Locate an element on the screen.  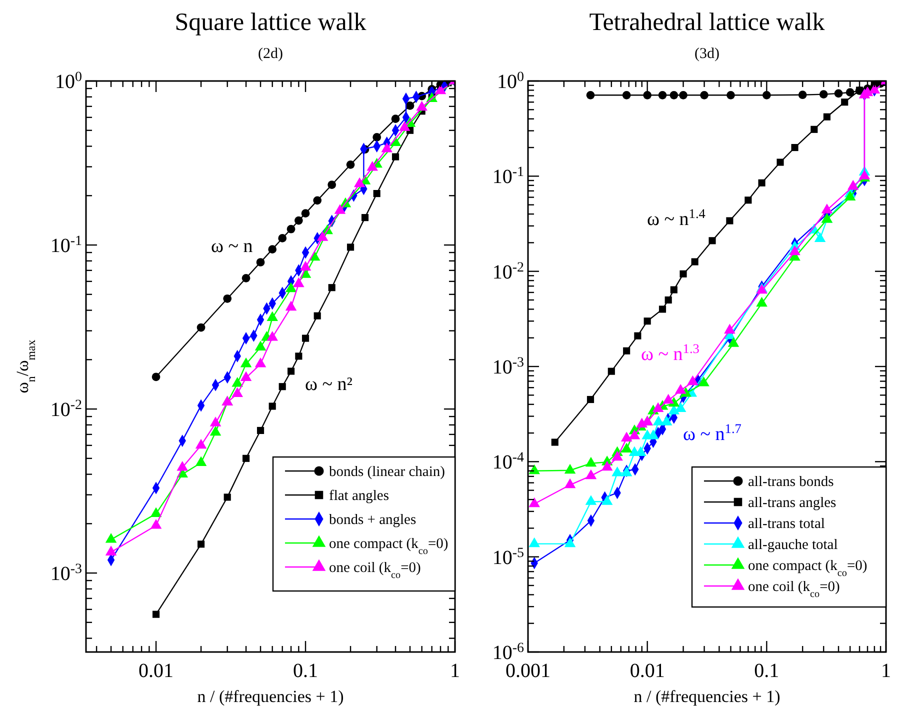
legend-label: flat angles is located at coordinates (359, 496).